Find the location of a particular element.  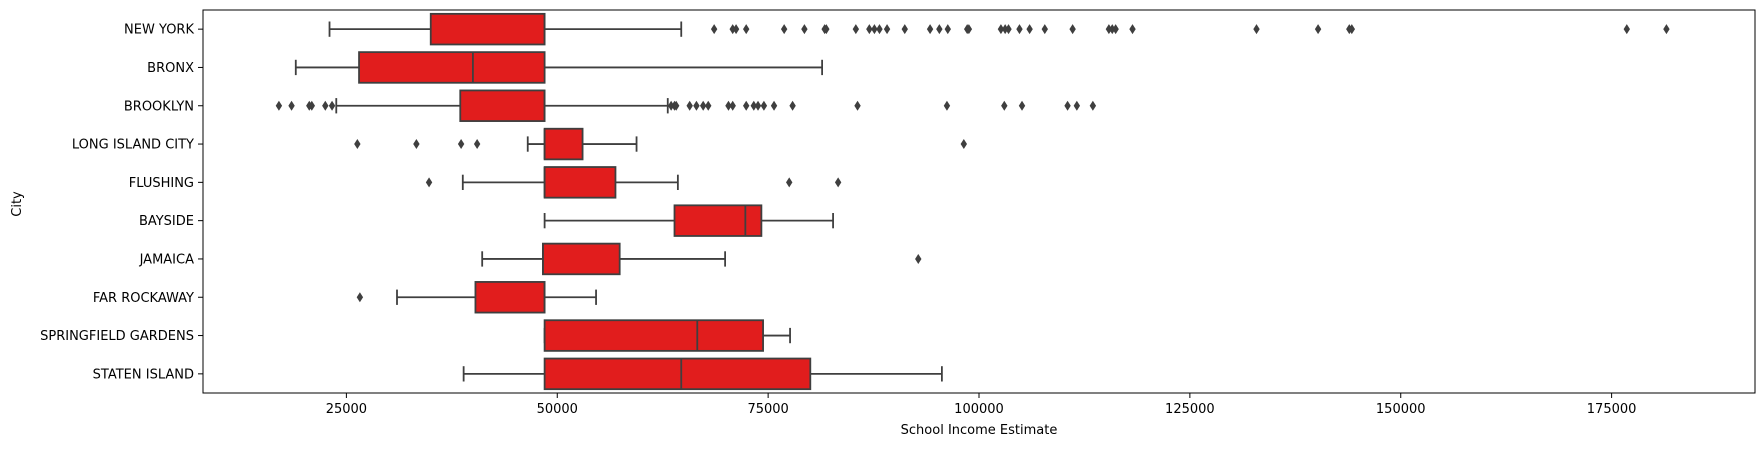

y-tick-label: BROOKLYN is located at coordinates (159, 106).